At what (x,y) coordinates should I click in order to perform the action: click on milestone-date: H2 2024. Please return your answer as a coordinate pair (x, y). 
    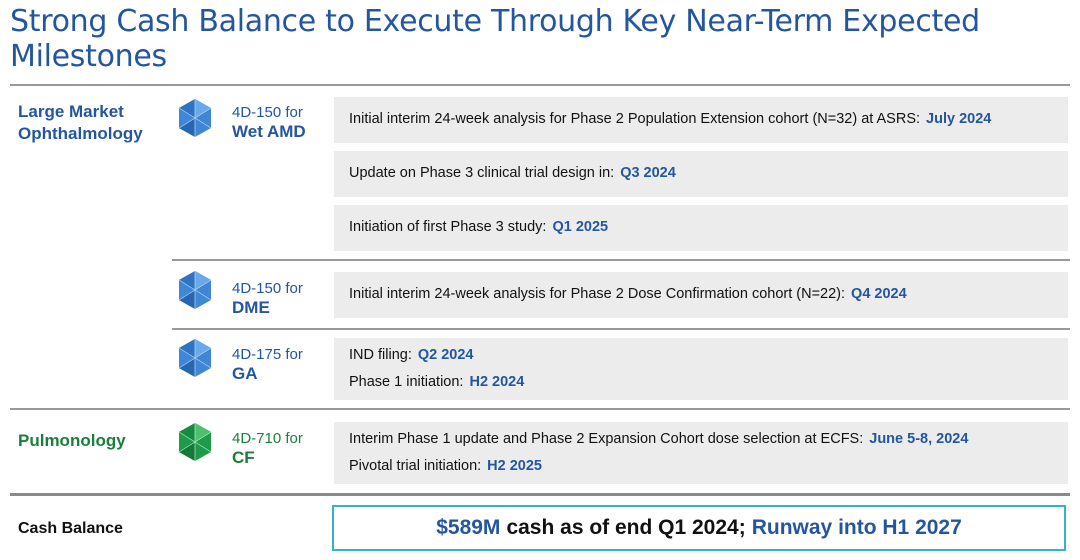
    Looking at the image, I should click on (497, 382).